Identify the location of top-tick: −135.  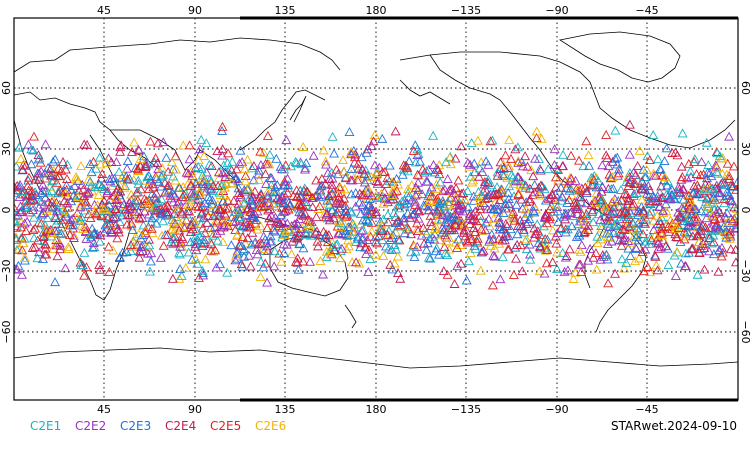
(466, 10).